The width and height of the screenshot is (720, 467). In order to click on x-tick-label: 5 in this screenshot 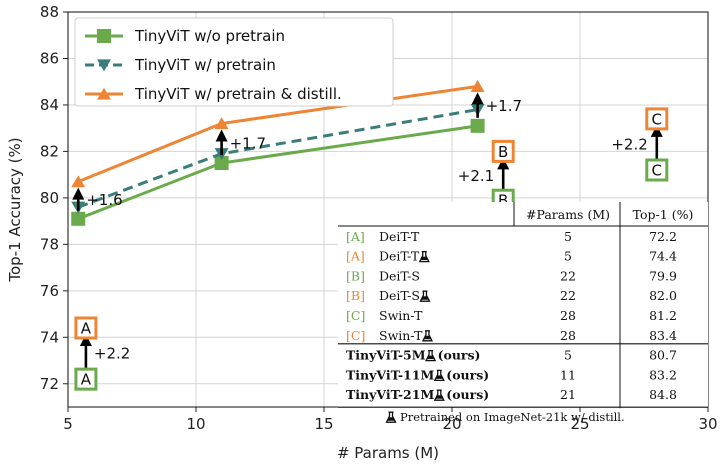, I will do `click(68, 424)`.